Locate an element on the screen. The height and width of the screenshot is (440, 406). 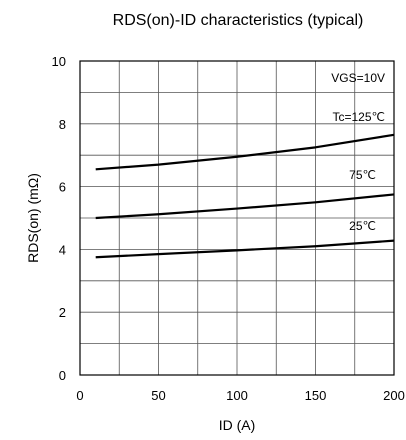
x-tick-label: 50 is located at coordinates (158, 395).